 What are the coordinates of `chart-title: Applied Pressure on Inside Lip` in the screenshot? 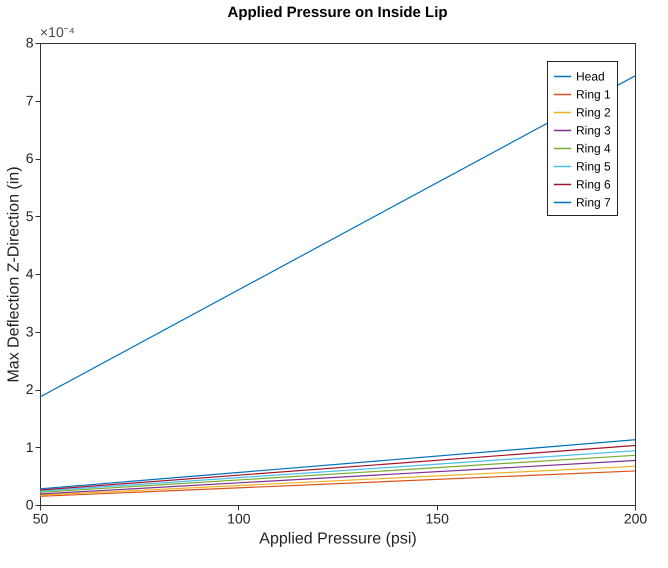 It's located at (337, 12).